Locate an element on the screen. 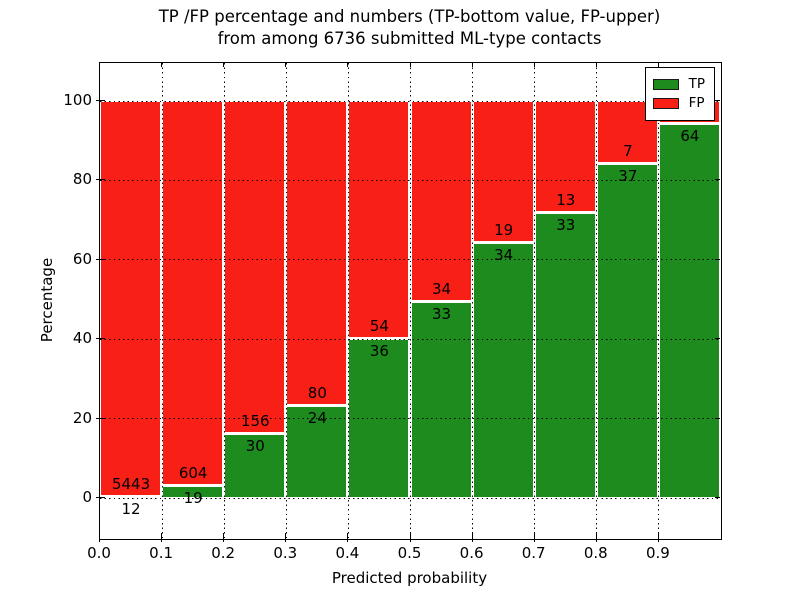 Image resolution: width=800 pixels, height=600 pixels. fp-count-label: 7 is located at coordinates (628, 151).